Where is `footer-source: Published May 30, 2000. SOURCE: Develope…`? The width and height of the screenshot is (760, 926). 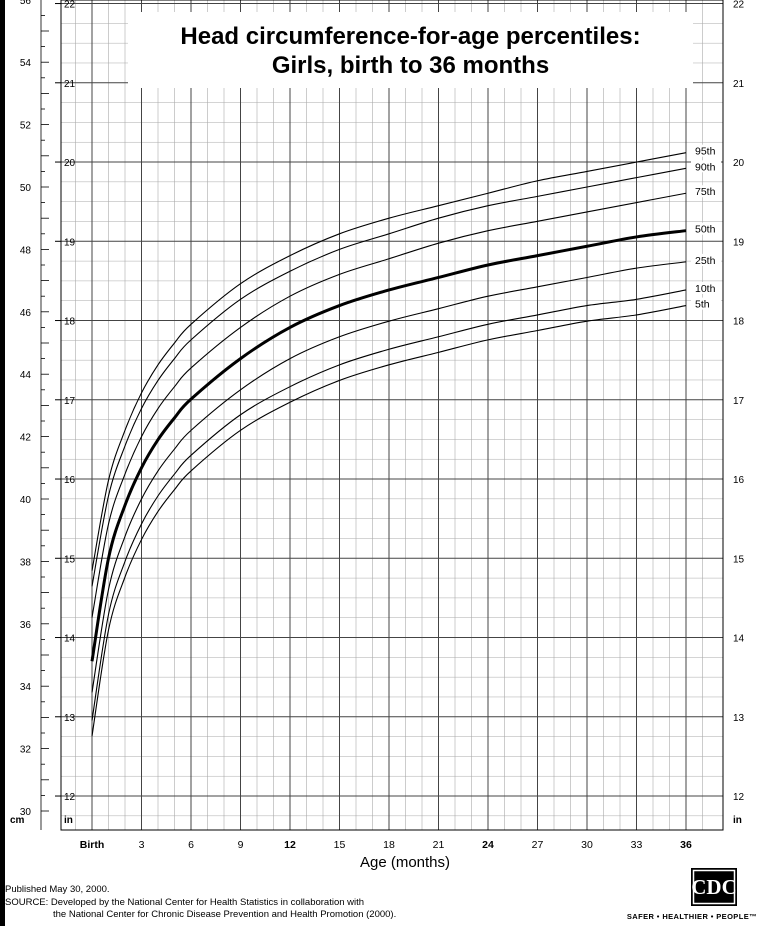
footer-source: Published May 30, 2000. SOURCE: Develope… is located at coordinates (200, 903).